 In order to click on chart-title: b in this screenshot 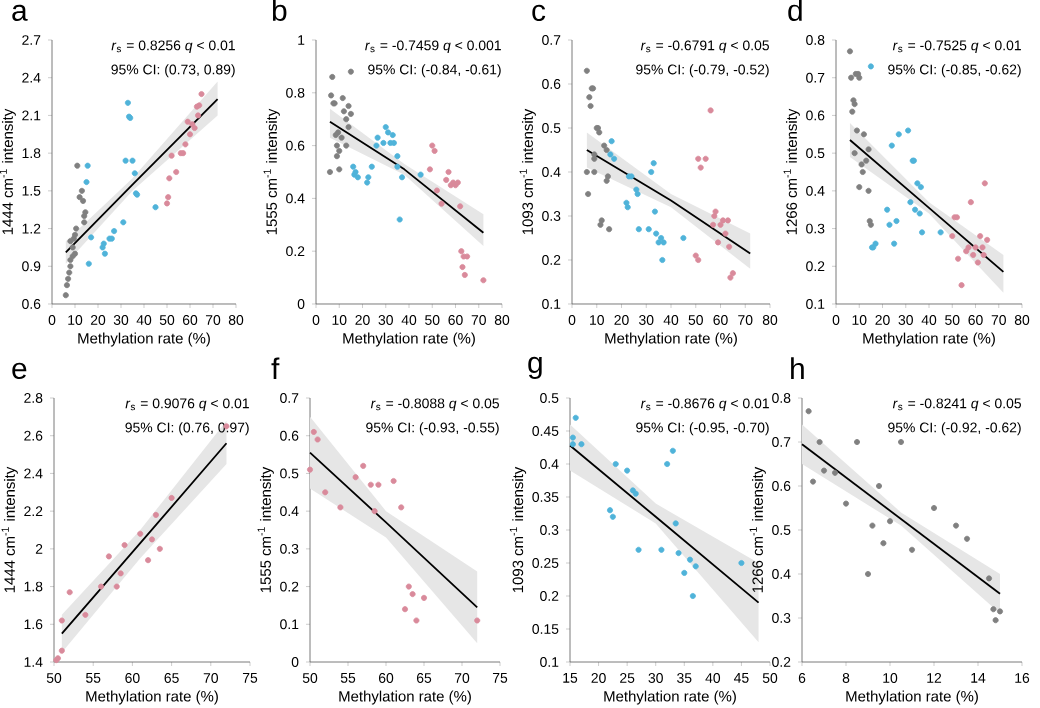, I will do `click(279, 10)`.